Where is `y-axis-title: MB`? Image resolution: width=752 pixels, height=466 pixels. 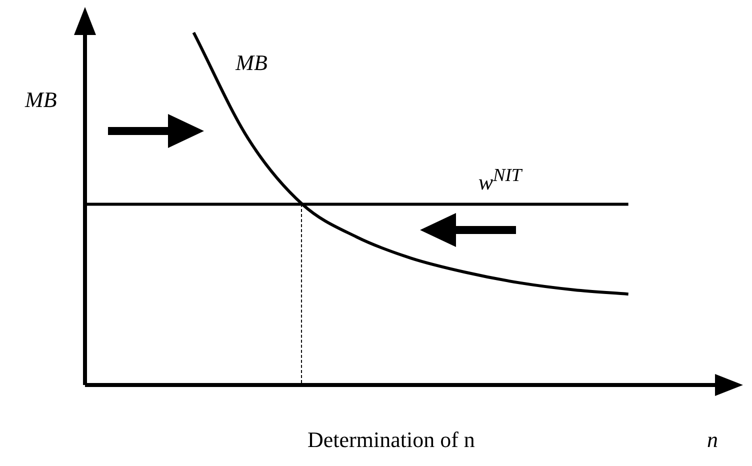 y-axis-title: MB is located at coordinates (41, 100).